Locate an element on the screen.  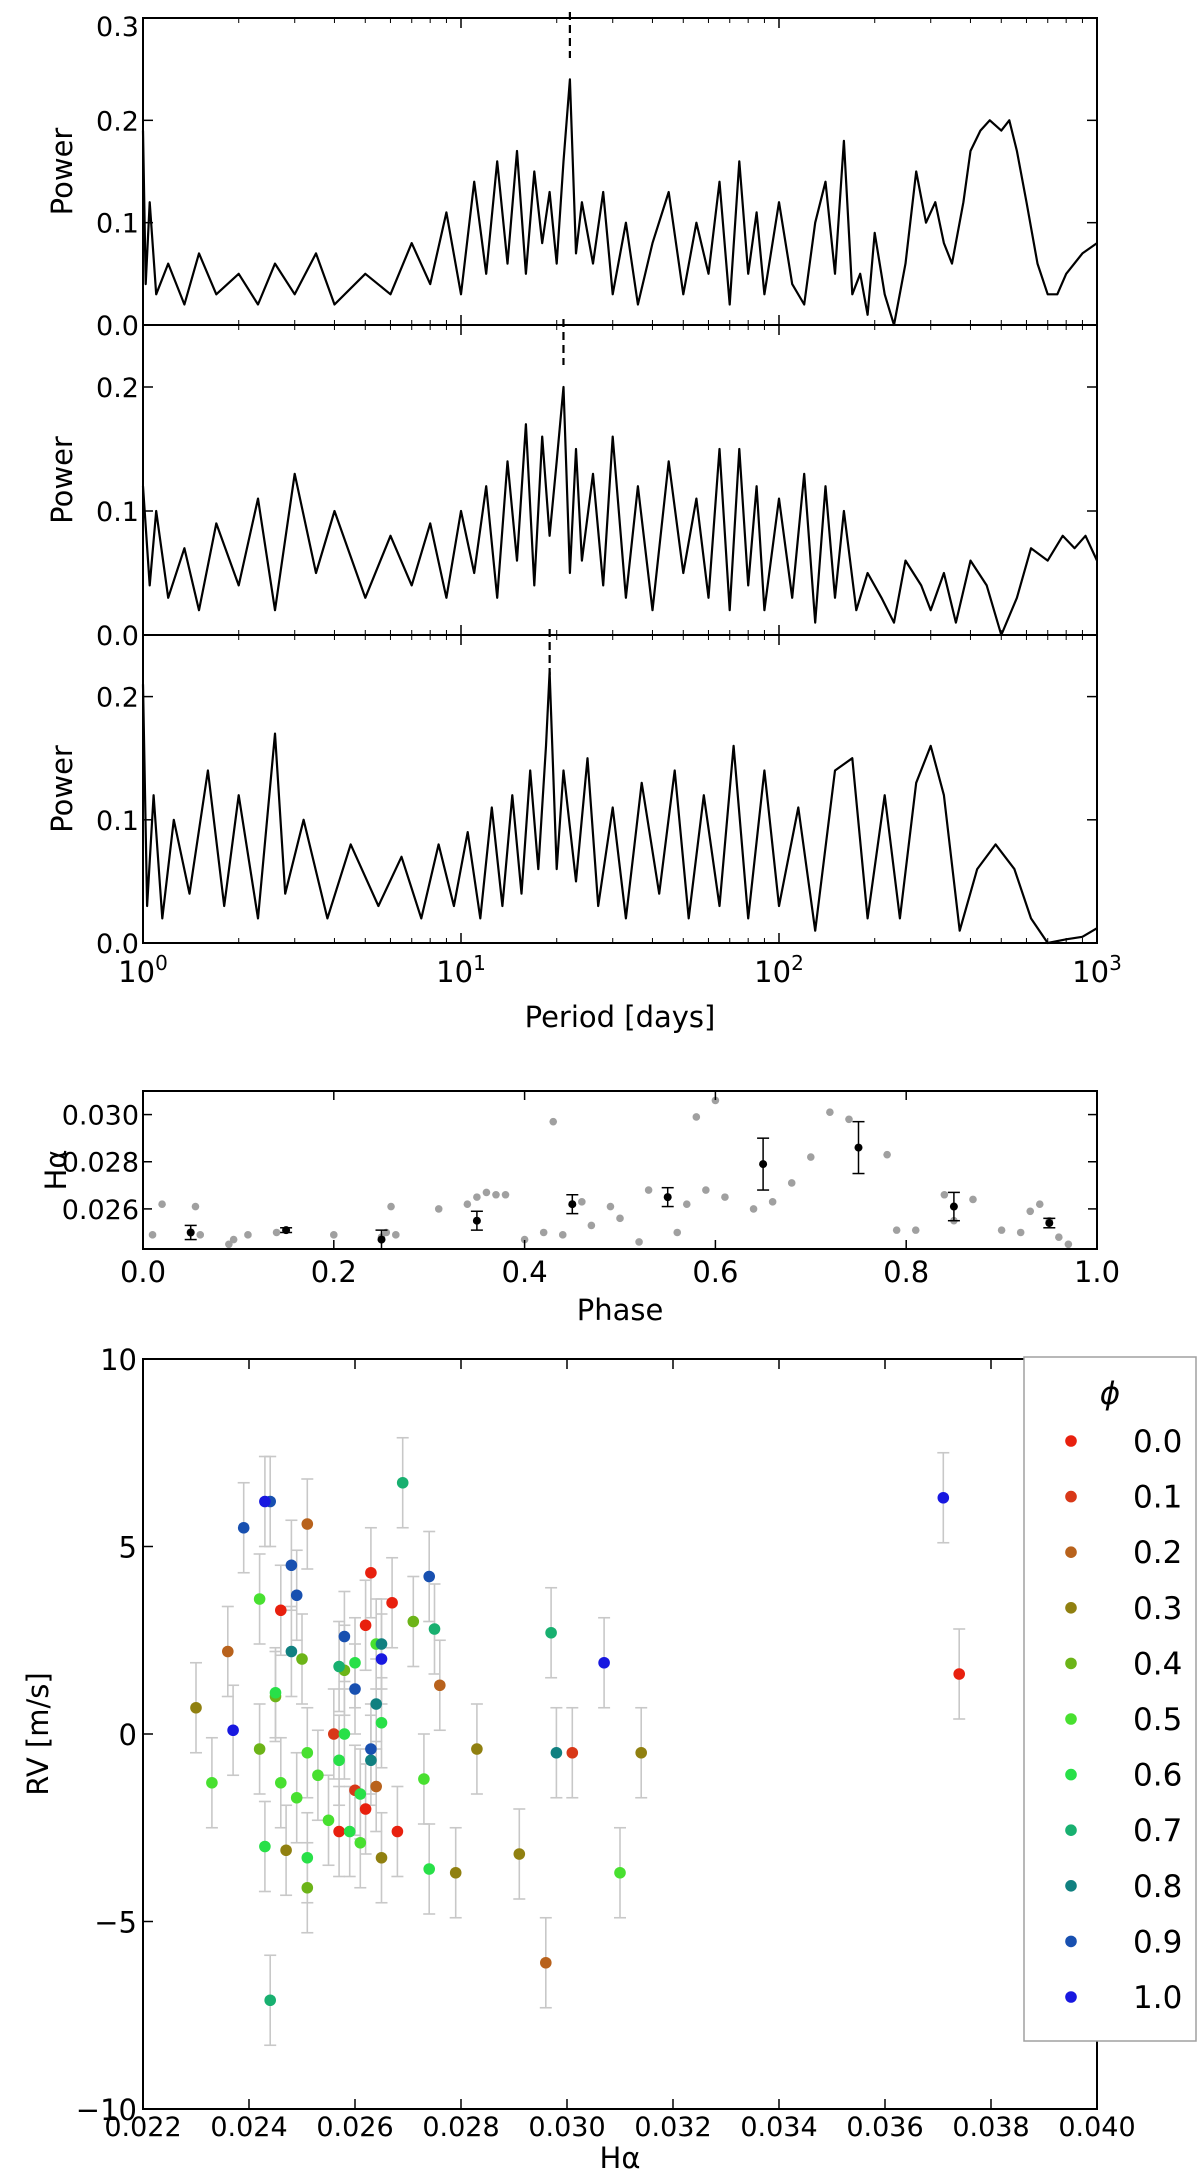
legend-label: 0.4 is located at coordinates (1157, 1664).